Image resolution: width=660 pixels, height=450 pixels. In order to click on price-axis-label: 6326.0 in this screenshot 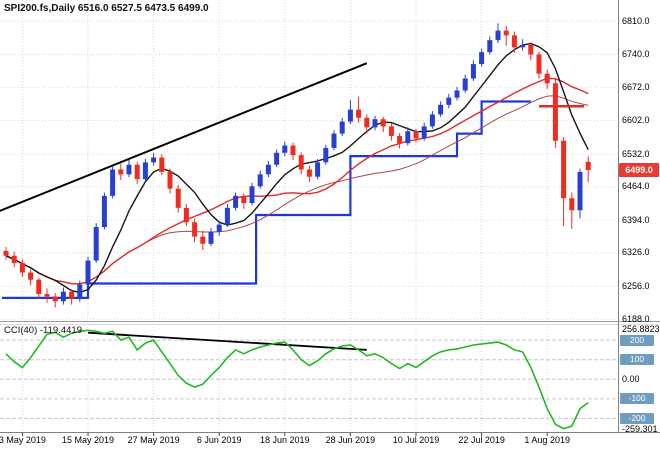, I will do `click(636, 252)`.